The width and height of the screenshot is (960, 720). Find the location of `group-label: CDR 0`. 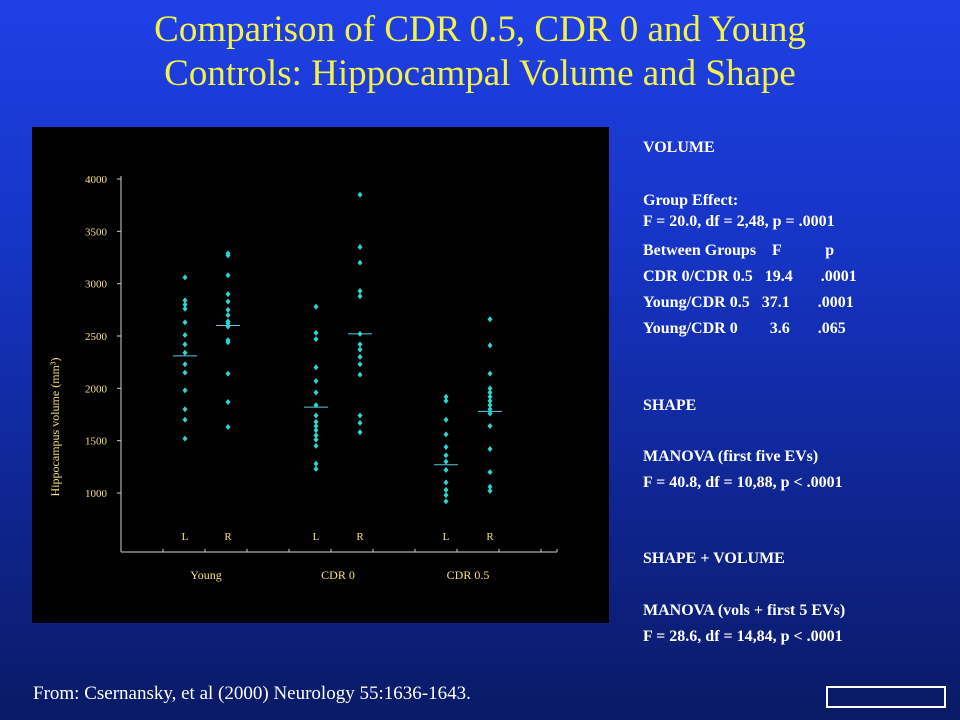

group-label: CDR 0 is located at coordinates (338, 575).